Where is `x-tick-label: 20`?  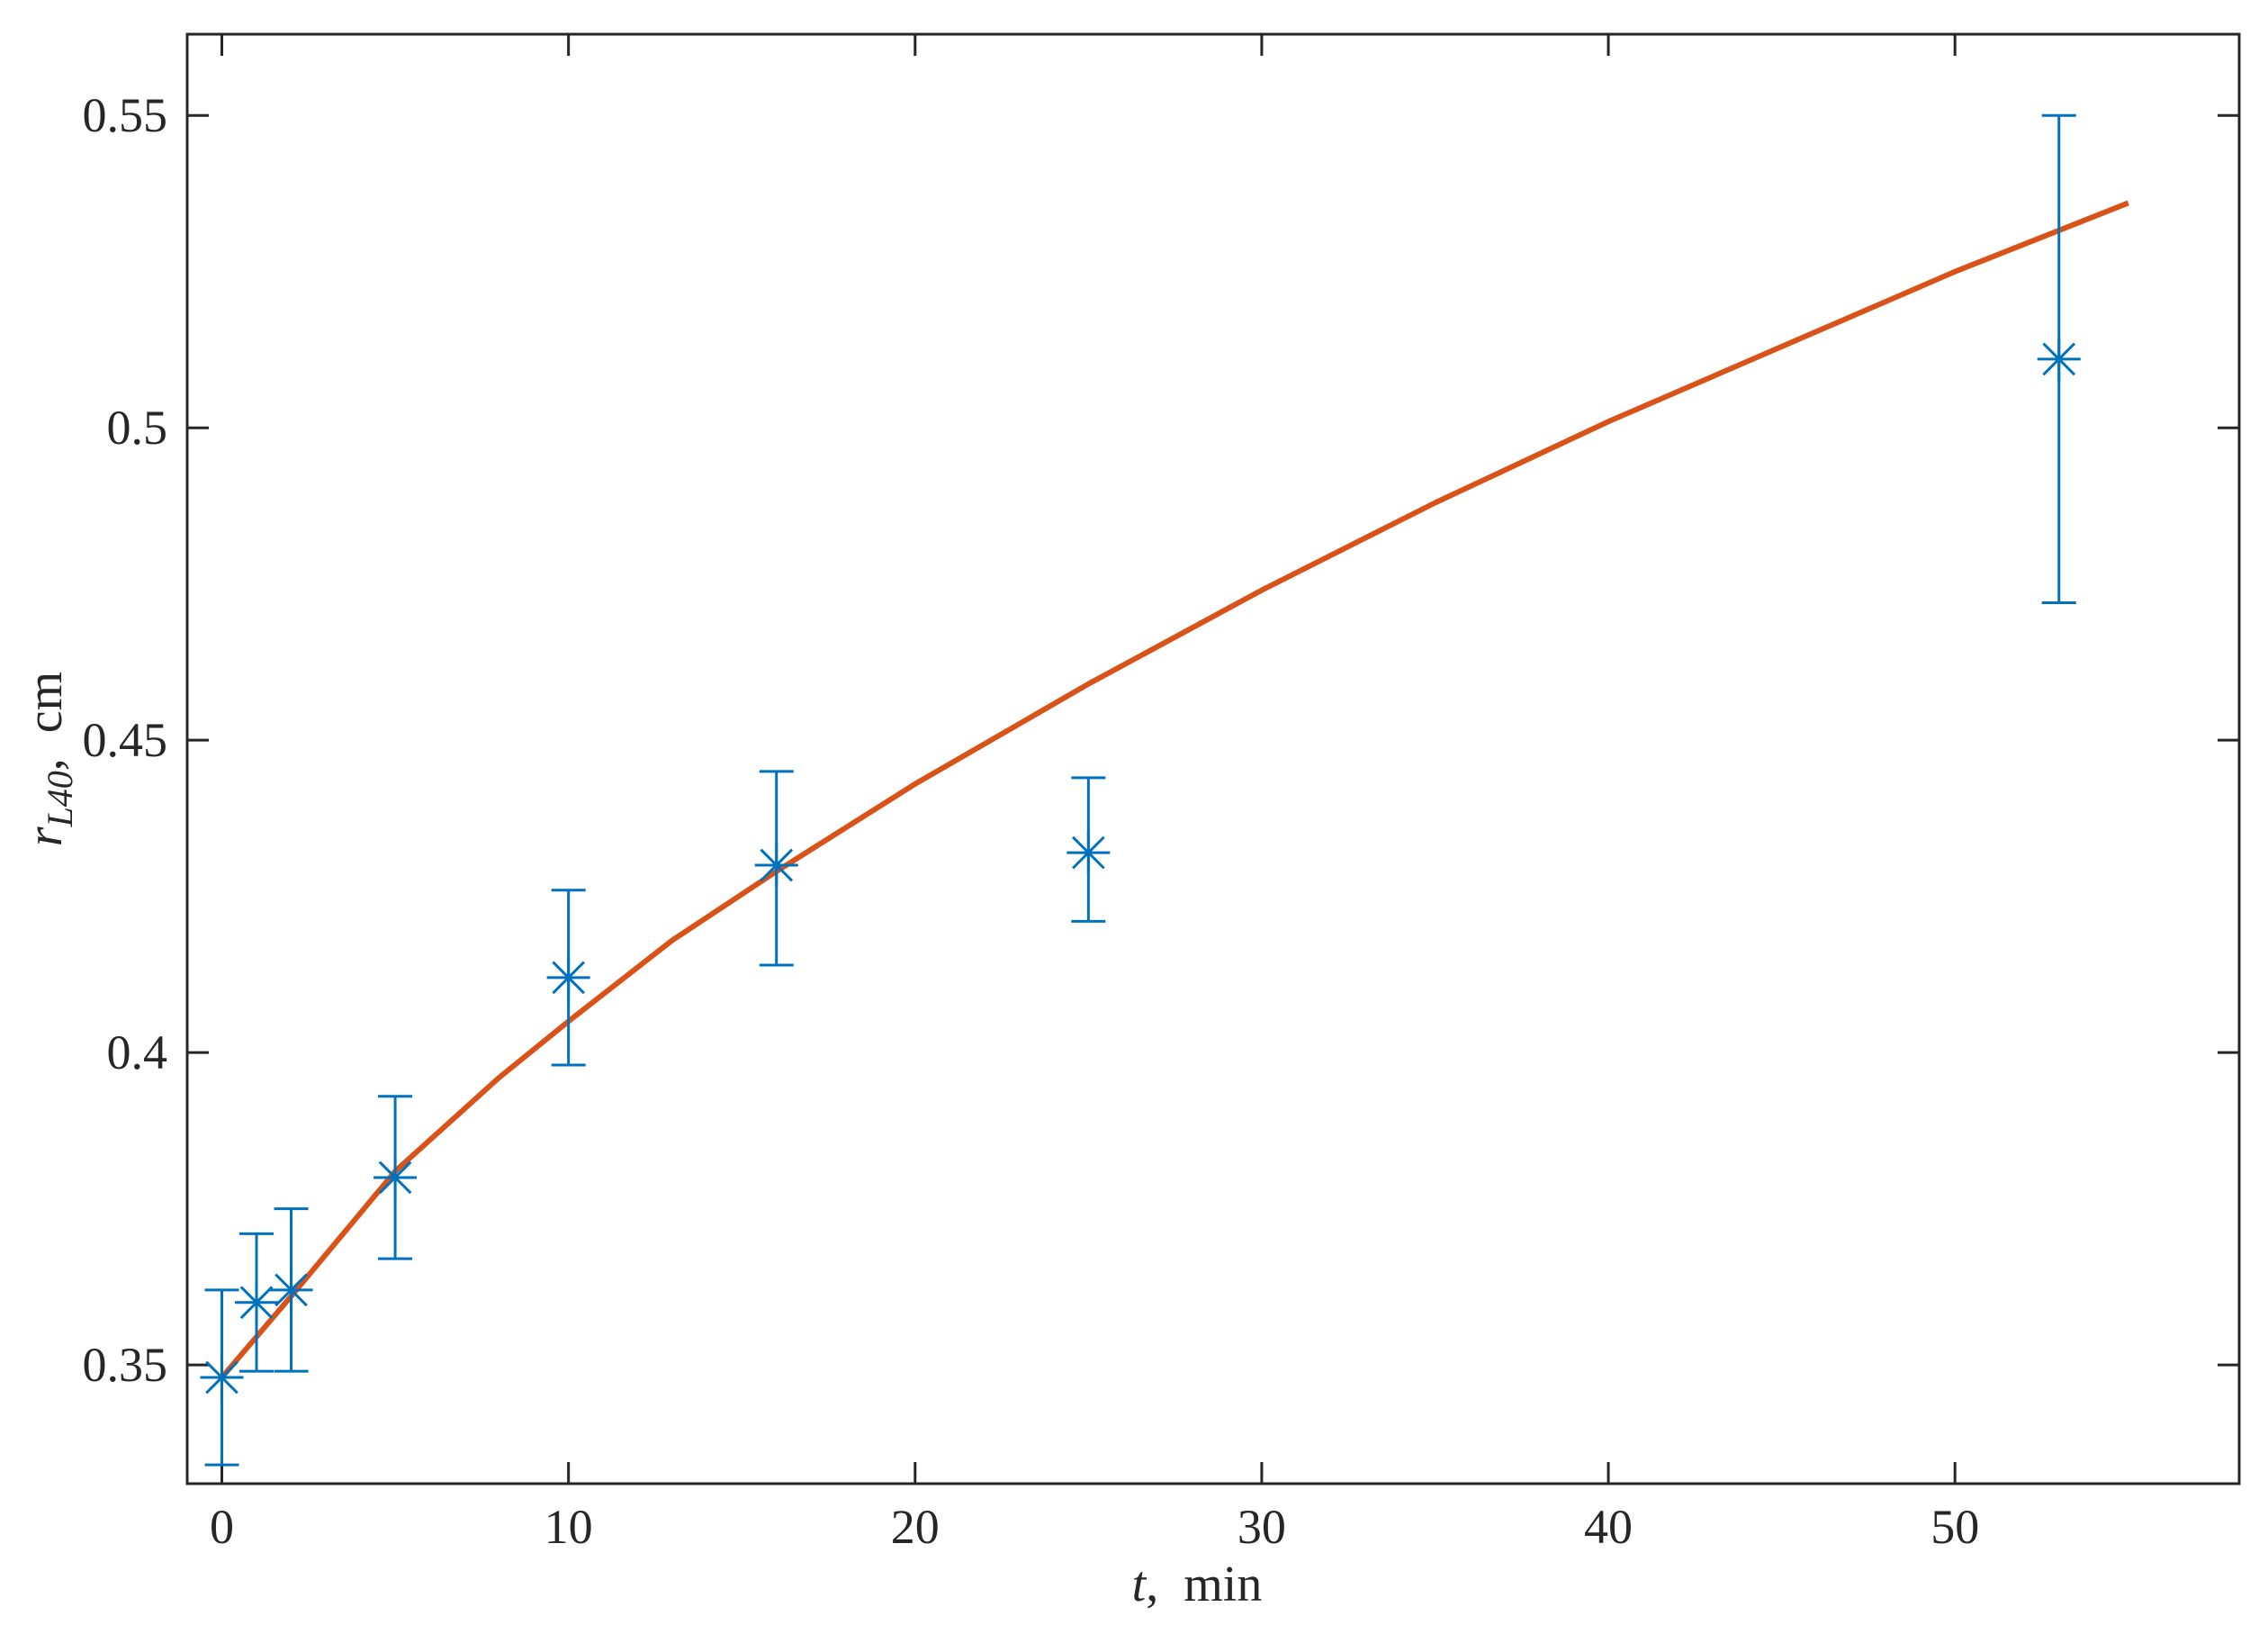 x-tick-label: 20 is located at coordinates (916, 1527).